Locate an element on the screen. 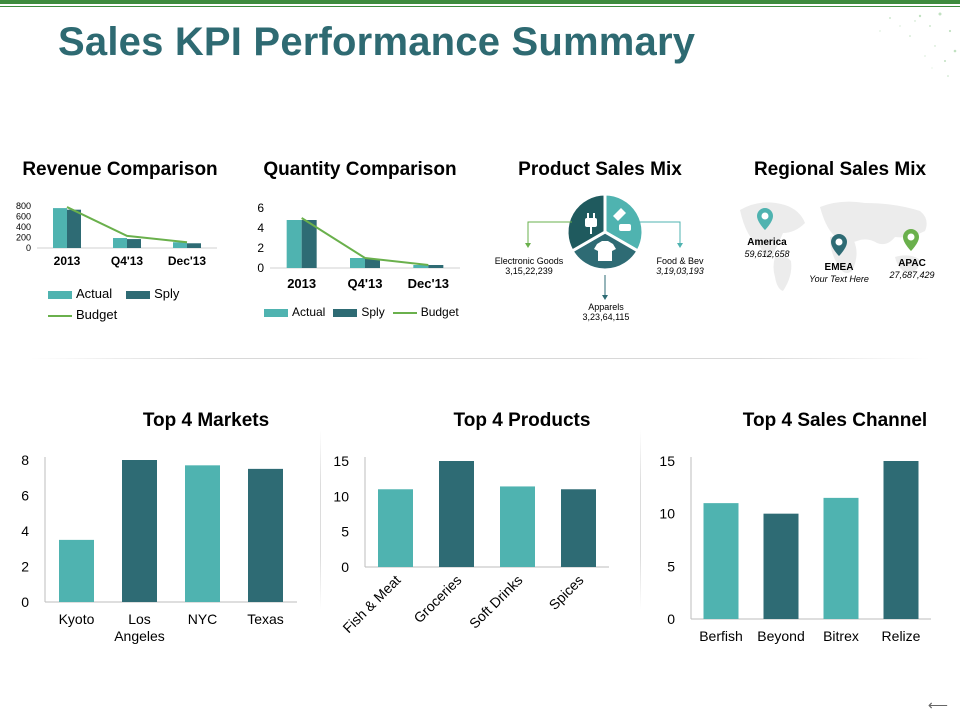 The height and width of the screenshot is (720, 960). x-tick-label: Spices is located at coordinates (566, 592).